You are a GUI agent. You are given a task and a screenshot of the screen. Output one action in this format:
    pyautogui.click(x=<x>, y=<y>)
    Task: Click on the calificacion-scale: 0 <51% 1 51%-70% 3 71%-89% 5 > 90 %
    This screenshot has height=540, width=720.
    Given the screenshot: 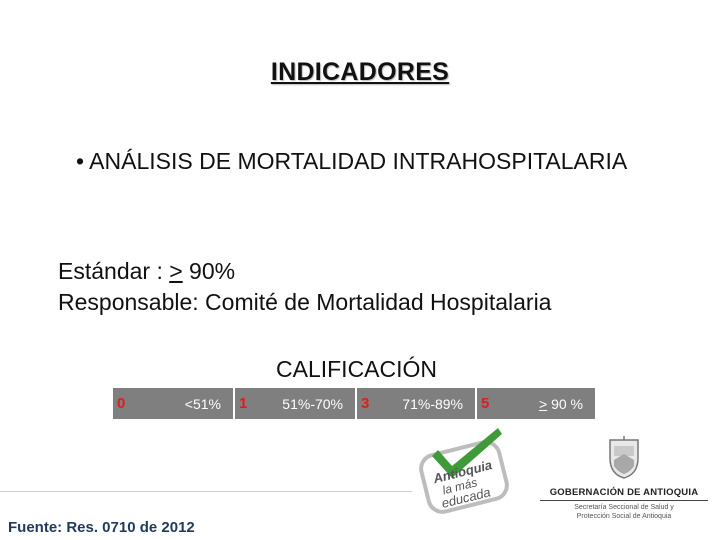 What is the action you would take?
    pyautogui.click(x=354, y=403)
    